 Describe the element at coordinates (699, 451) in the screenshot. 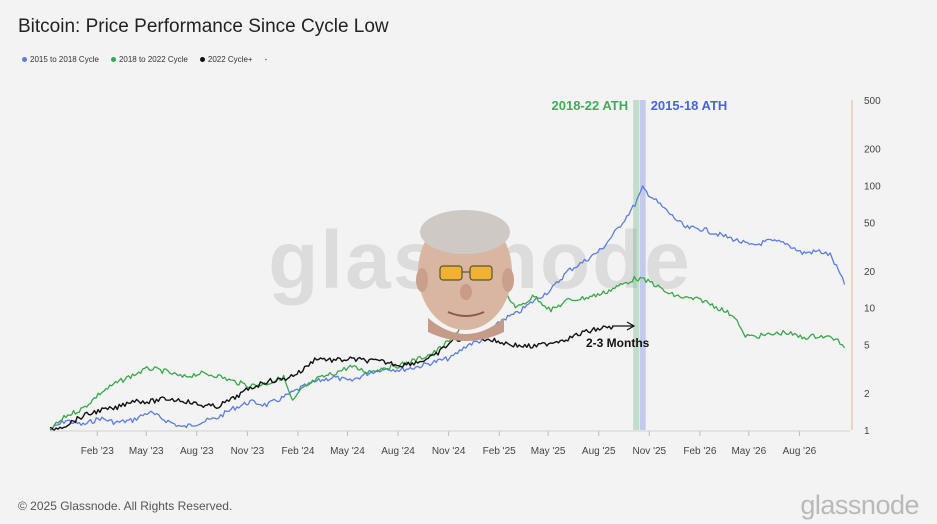

I see `x-tick-label: Feb '26` at that location.